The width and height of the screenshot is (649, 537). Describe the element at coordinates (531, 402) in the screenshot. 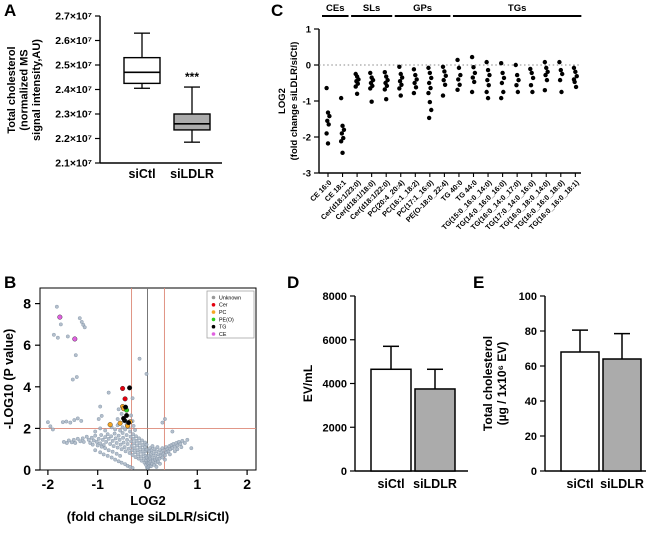

I see `svg-text: 40` at that location.